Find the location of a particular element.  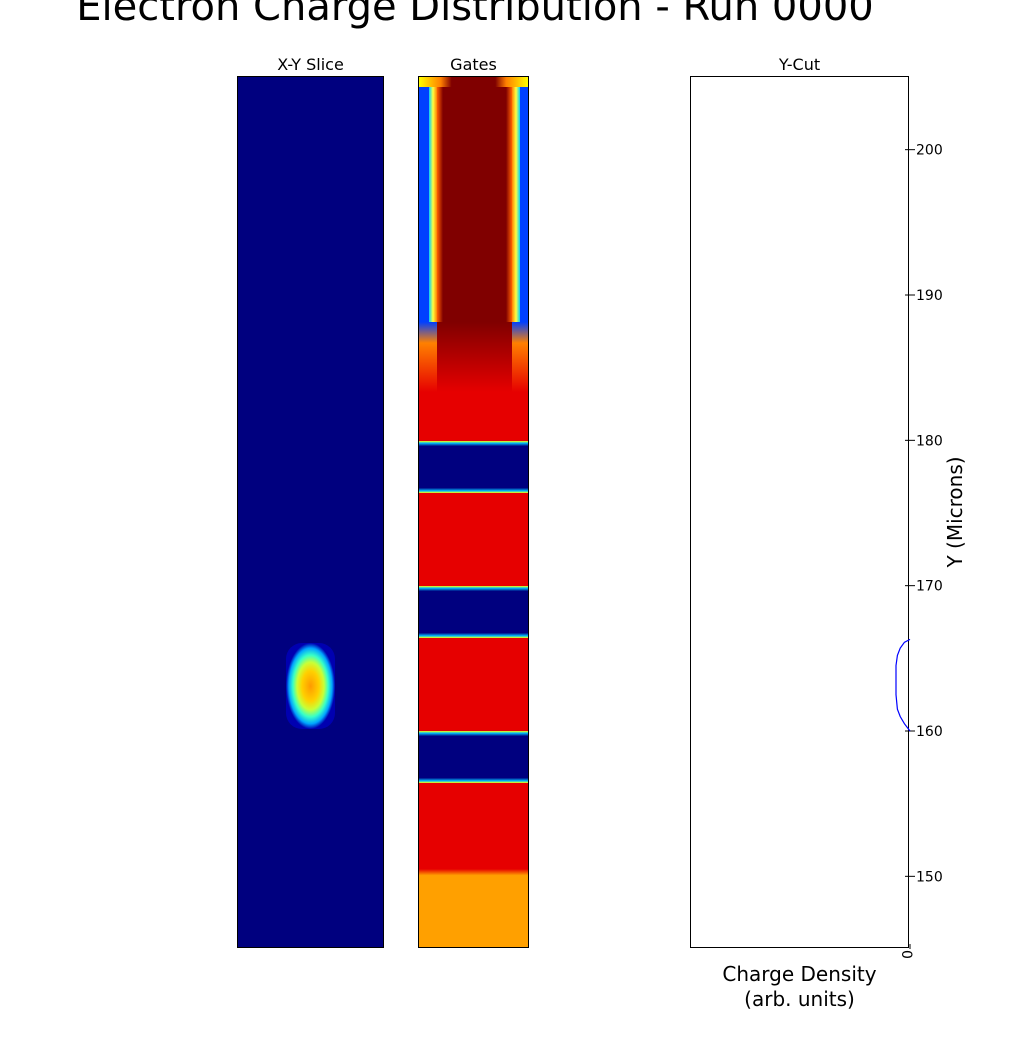

charge-blob is located at coordinates (310, 686).